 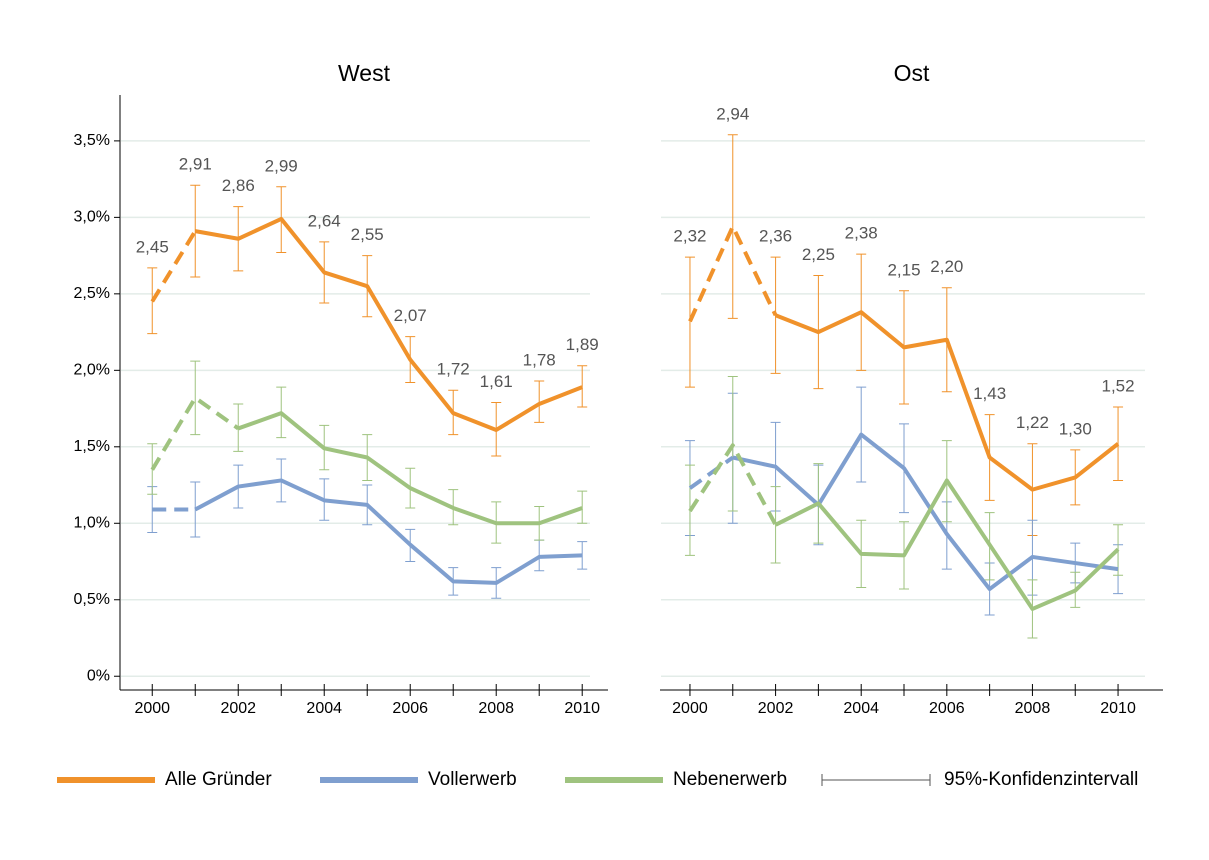 What do you see at coordinates (92, 370) in the screenshot?
I see `y-tick-label: 2,0%` at bounding box center [92, 370].